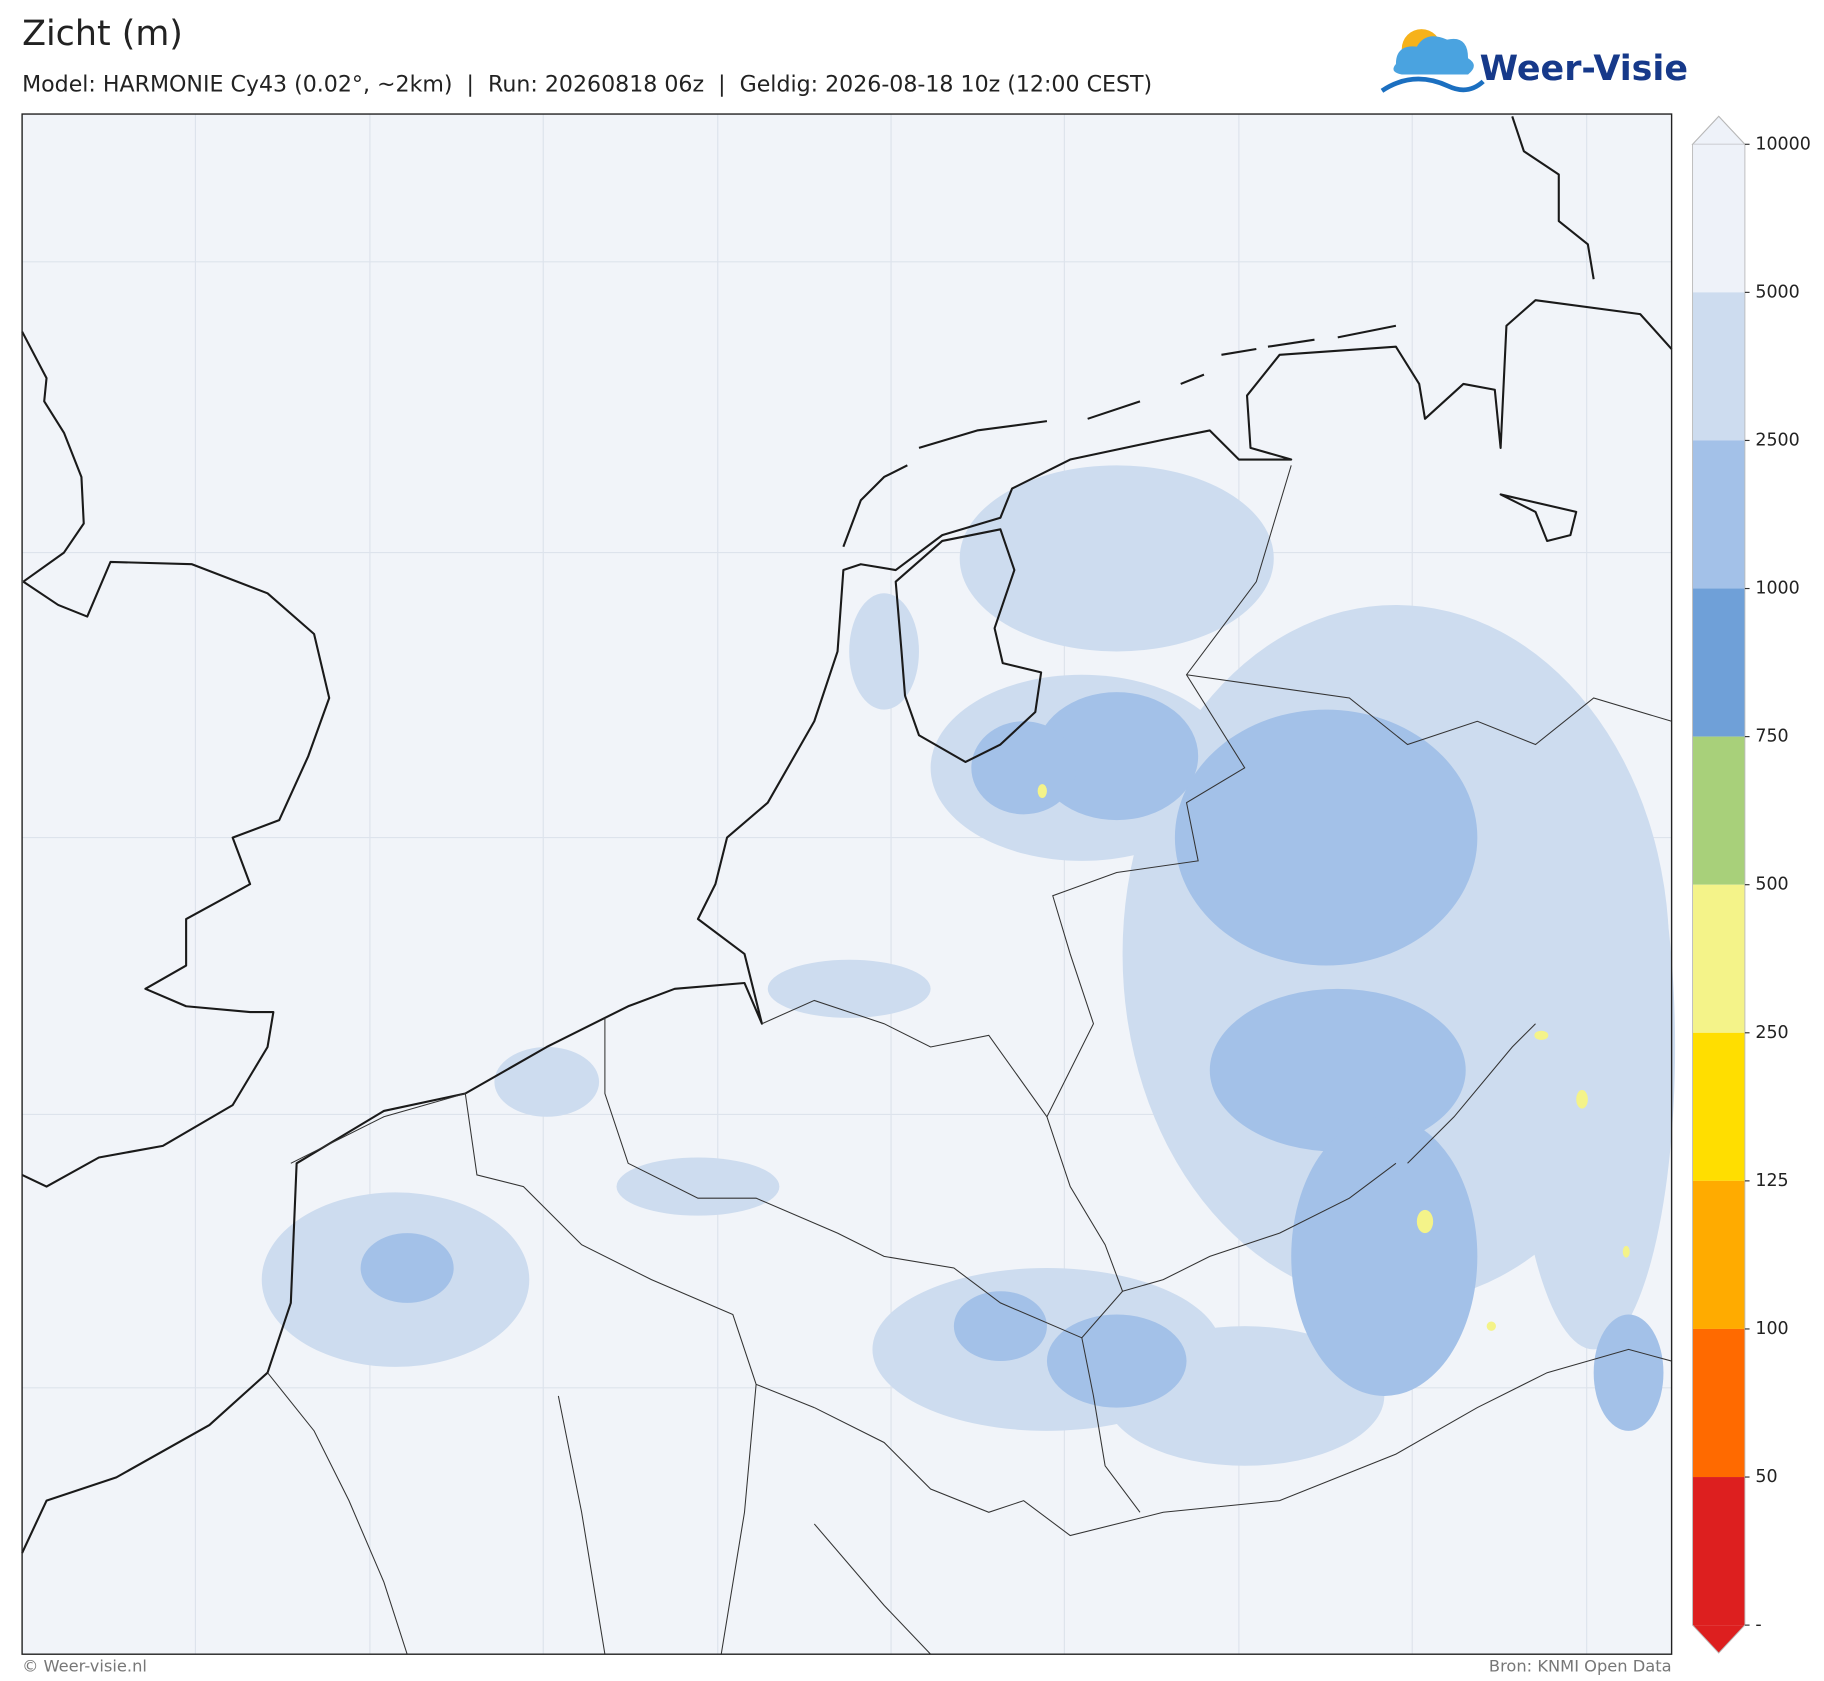 The width and height of the screenshot is (1824, 1681). Describe the element at coordinates (1758, 1625) in the screenshot. I see `colorbar-tick-label: -` at that location.